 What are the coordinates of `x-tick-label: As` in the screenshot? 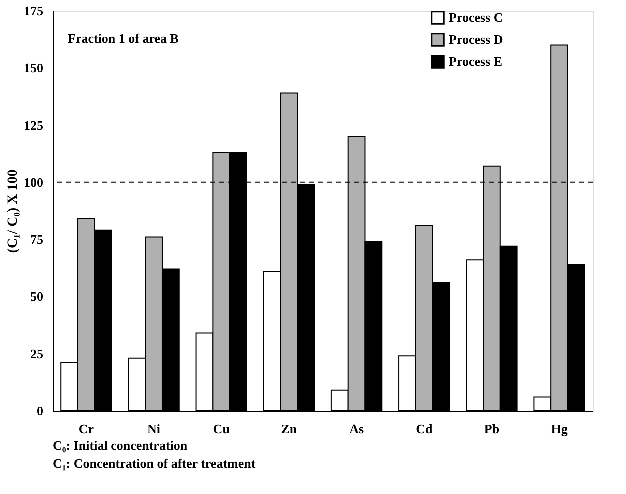 It's located at (357, 429).